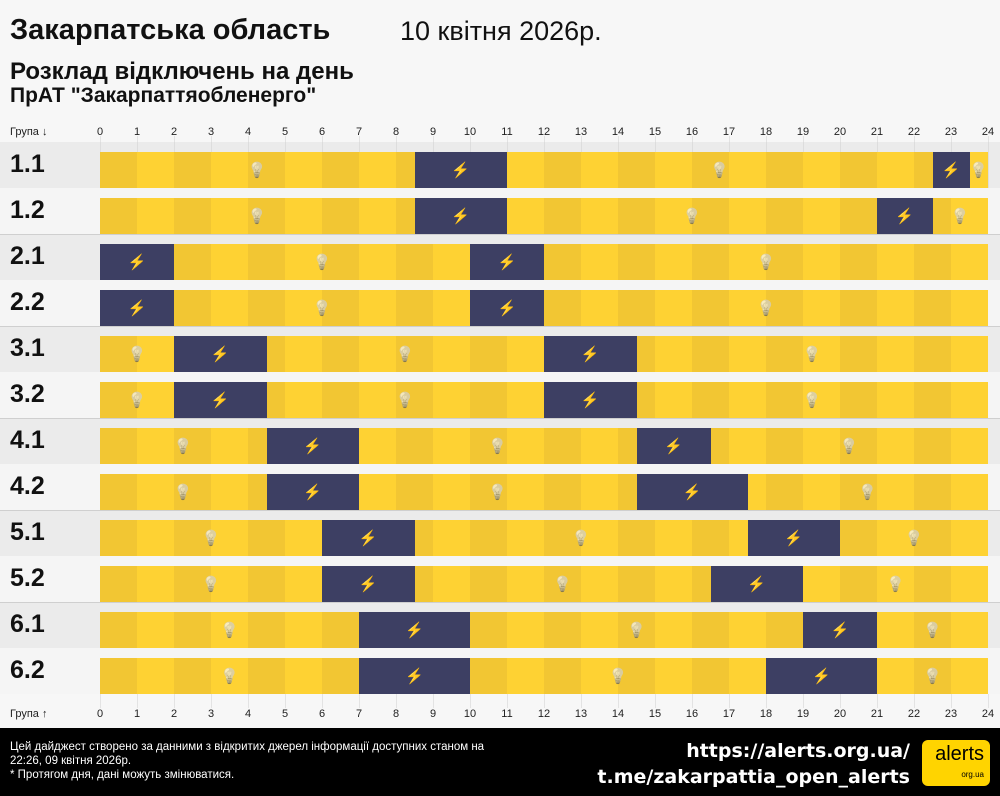  I want to click on hour-tick: 15, so click(655, 132).